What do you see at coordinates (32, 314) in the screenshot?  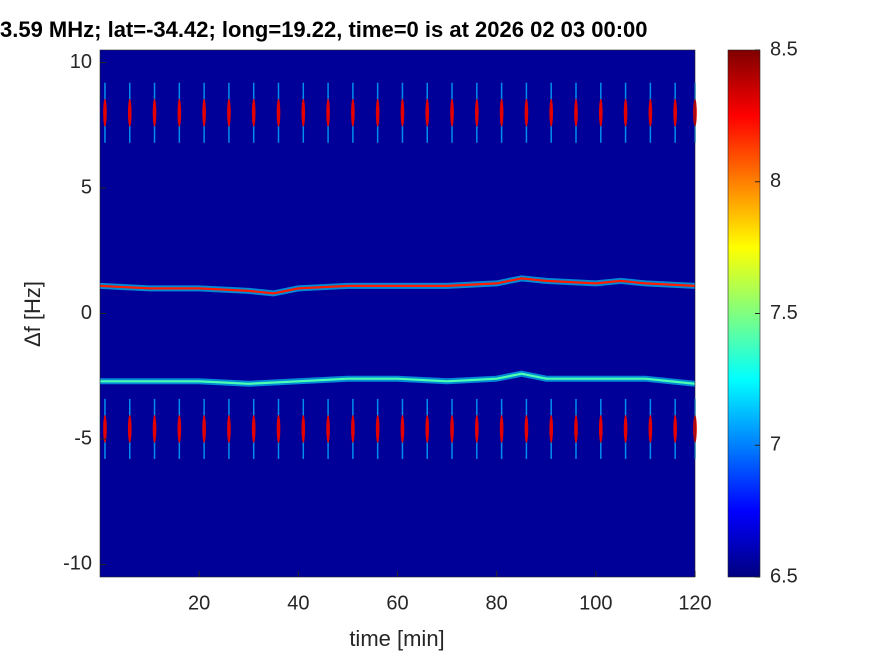 I see `y-axis-label: Δf [Hz]` at bounding box center [32, 314].